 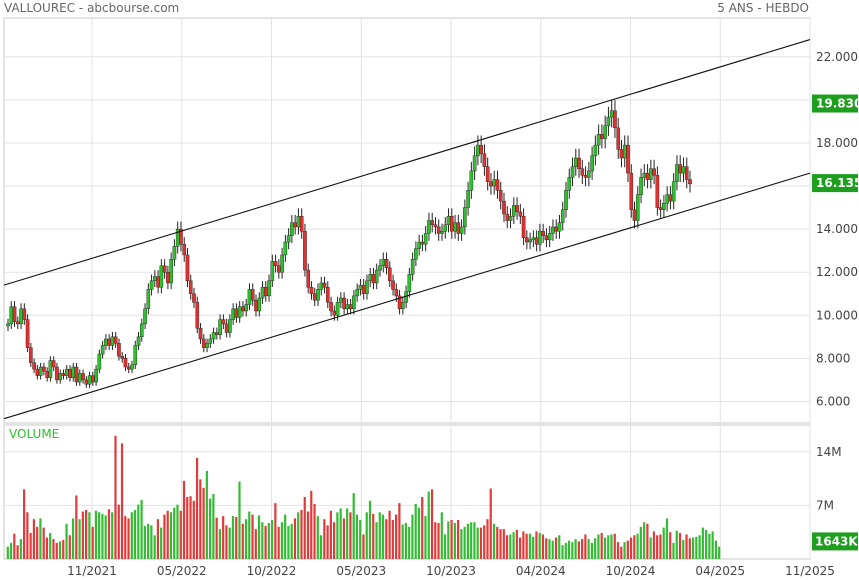 I want to click on x-tick-label: 04/2025, so click(x=720, y=571).